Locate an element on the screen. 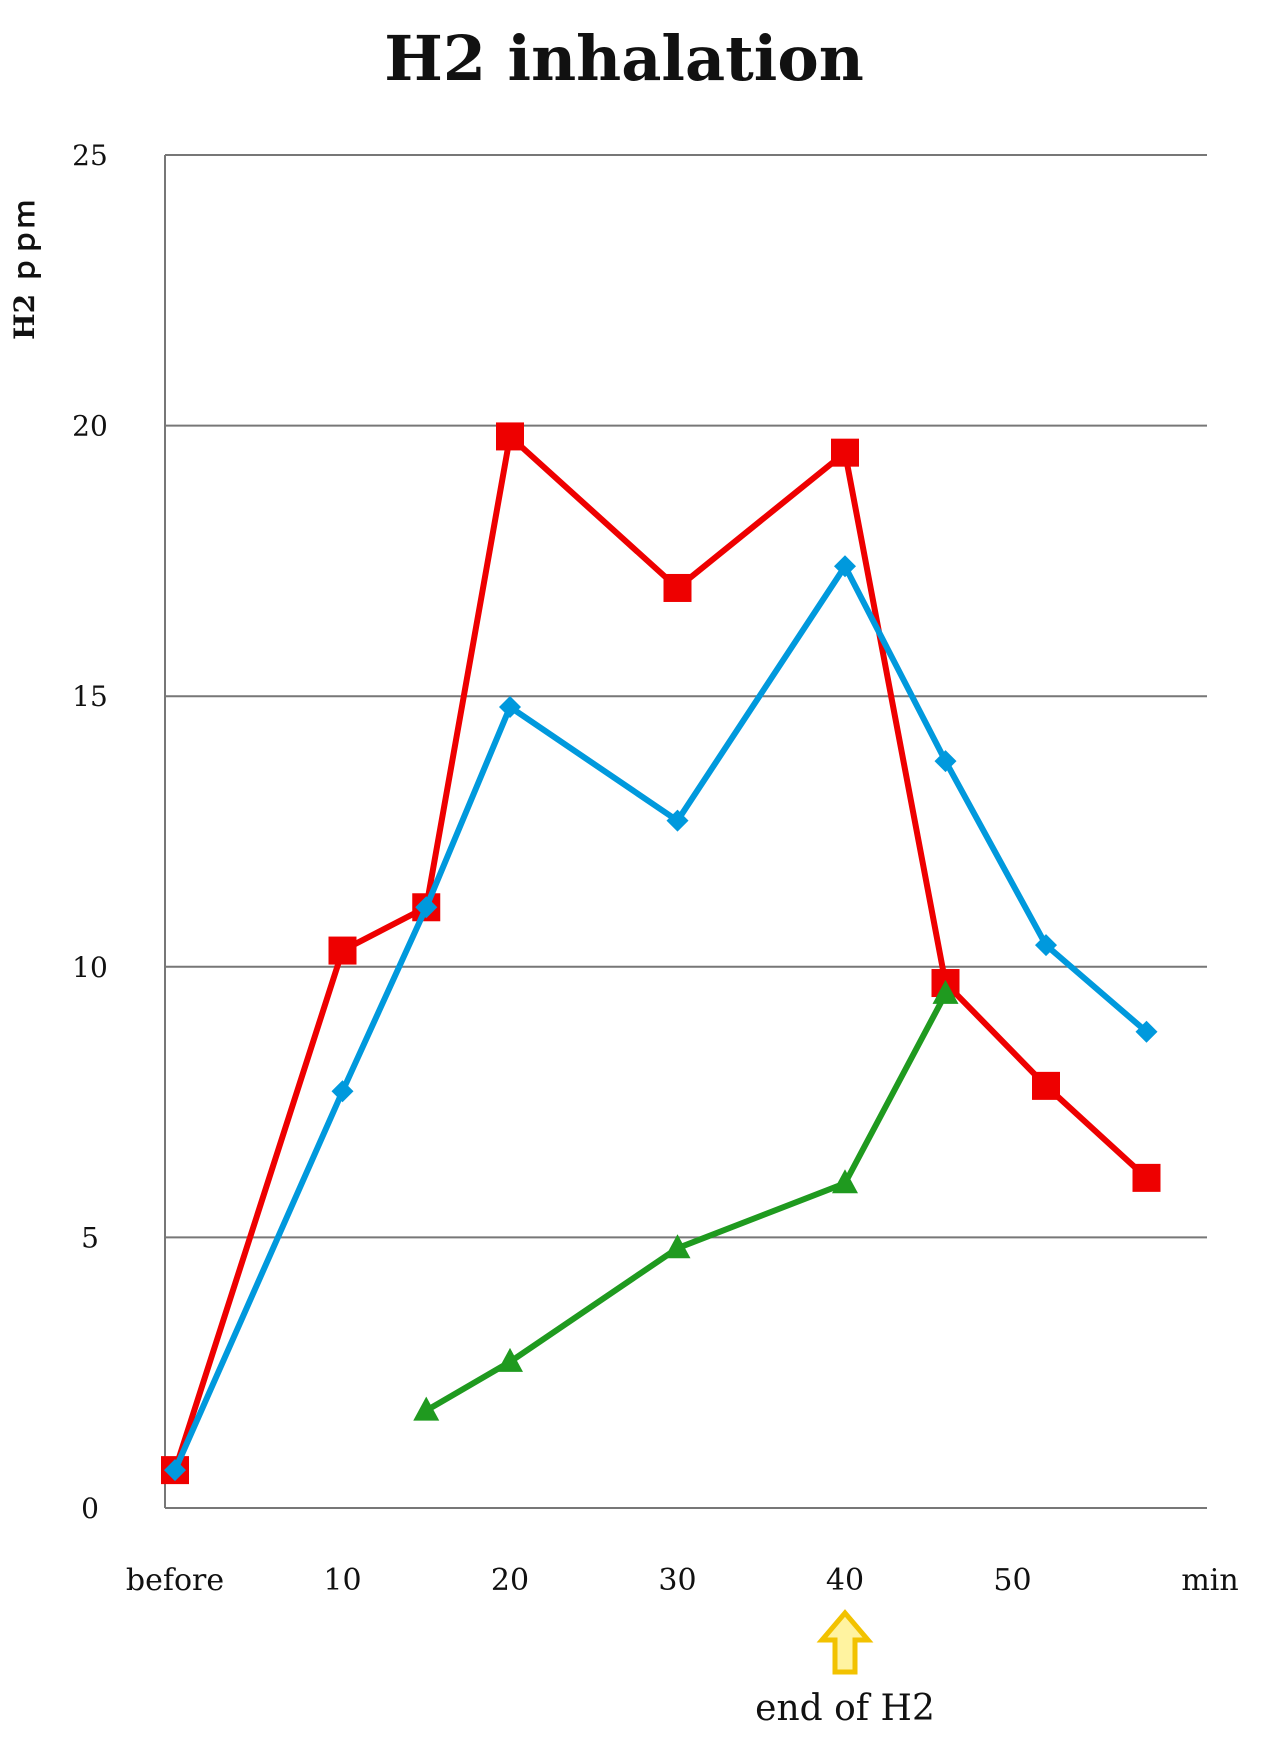  y-tick-label: 20 is located at coordinates (90, 426).